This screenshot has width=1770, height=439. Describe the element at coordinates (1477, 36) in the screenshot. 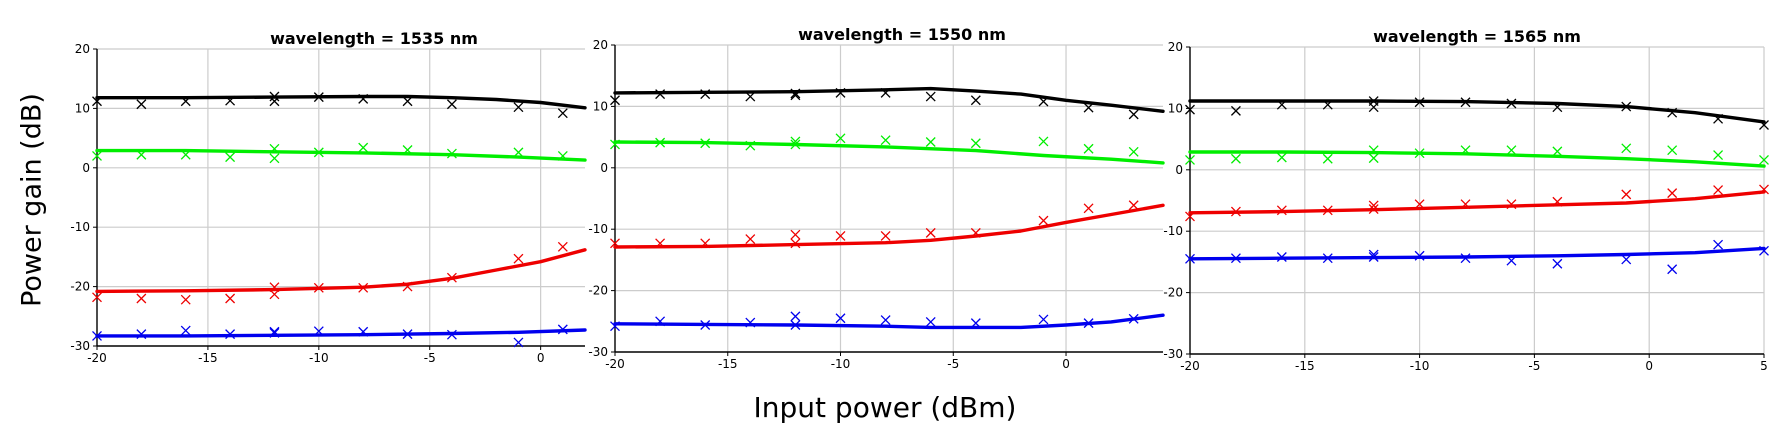

I see `panel-title: wavelength = 1565 nm` at that location.